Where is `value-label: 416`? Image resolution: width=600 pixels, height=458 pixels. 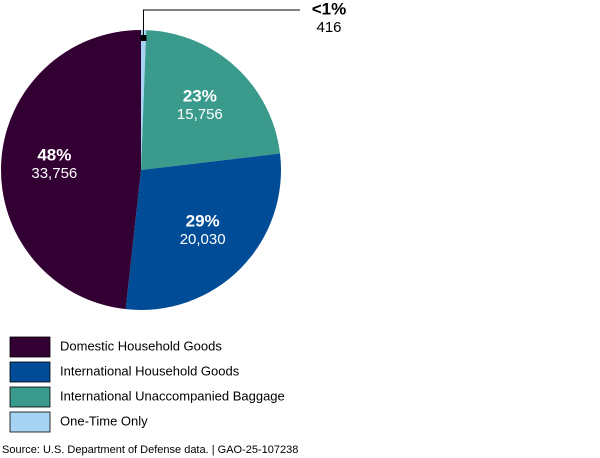 value-label: 416 is located at coordinates (328, 27).